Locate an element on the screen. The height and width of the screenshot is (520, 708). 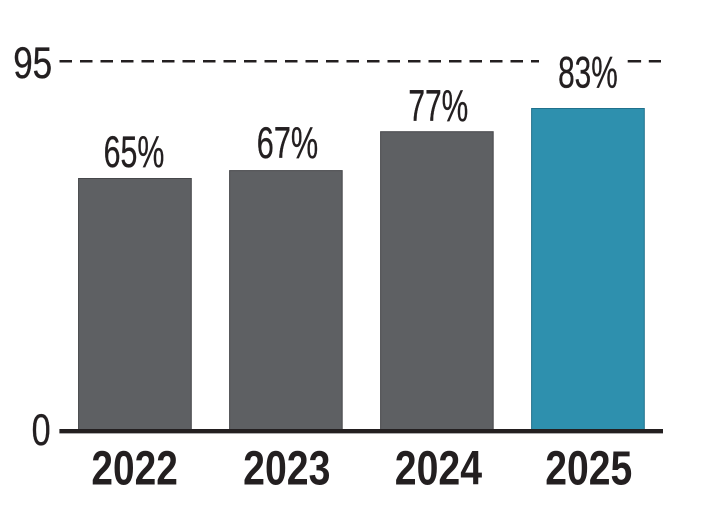
svg-text: 2022 is located at coordinates (134, 469).